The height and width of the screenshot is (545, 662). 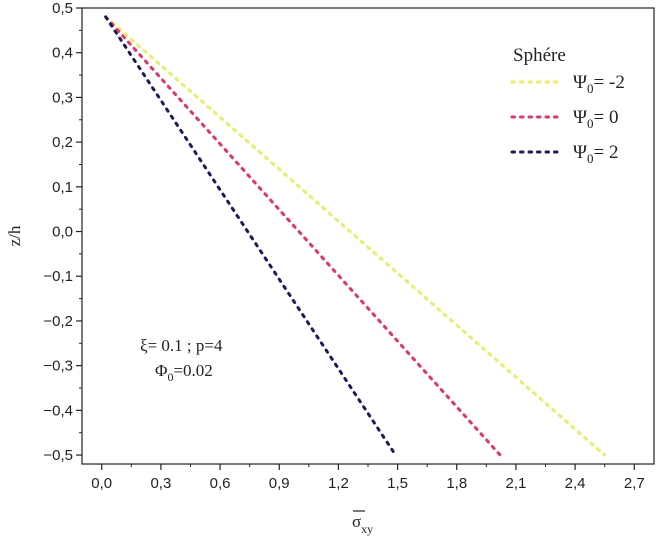 What do you see at coordinates (62, 8) in the screenshot?
I see `y-tick-label: 0,5` at bounding box center [62, 8].